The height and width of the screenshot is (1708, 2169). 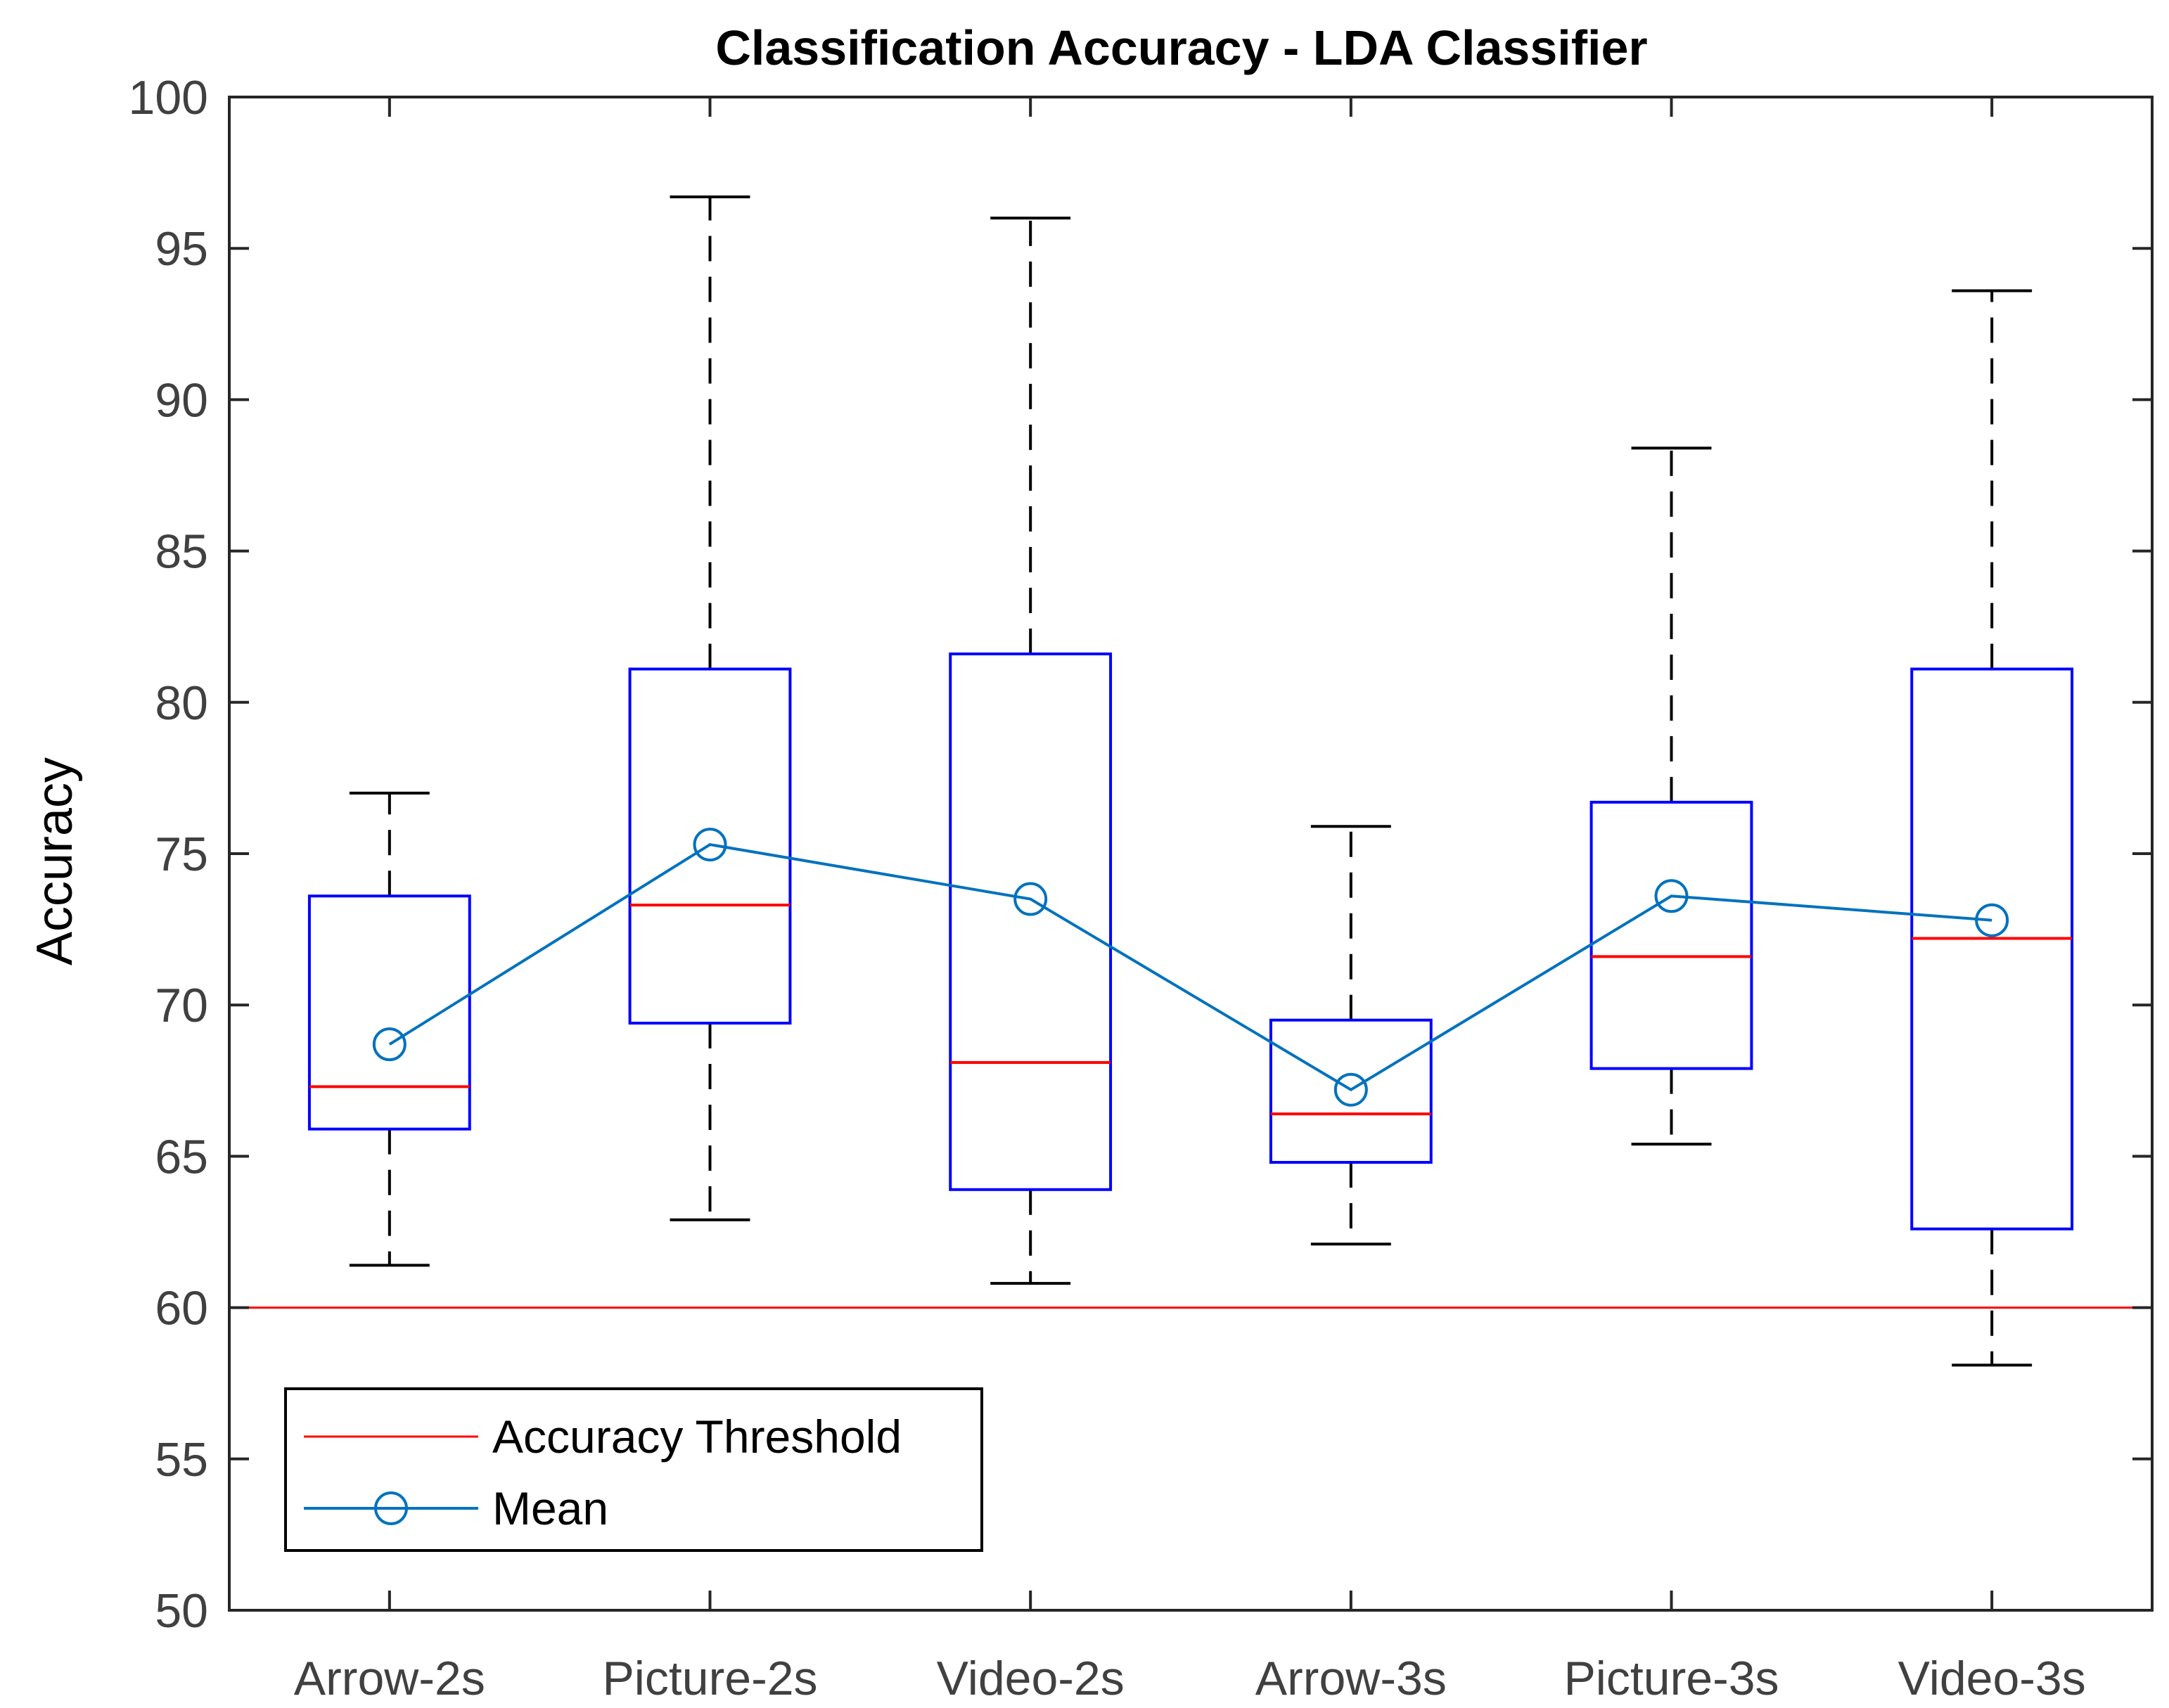 What do you see at coordinates (181, 1156) in the screenshot?
I see `y-tick-label: 65` at bounding box center [181, 1156].